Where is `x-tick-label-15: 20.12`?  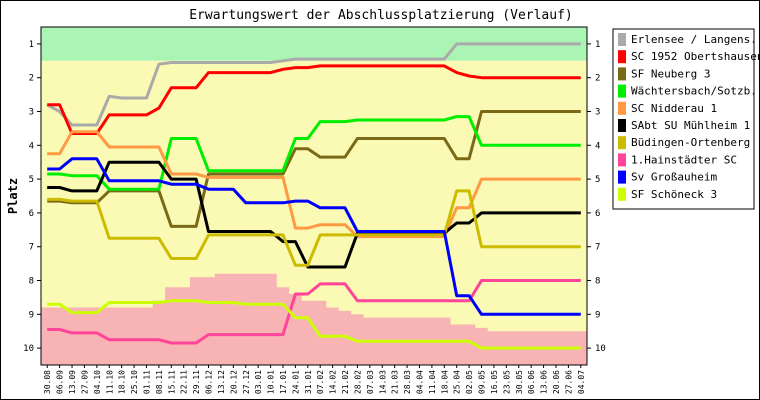 x-tick-label-15: 20.12 is located at coordinates (233, 382).